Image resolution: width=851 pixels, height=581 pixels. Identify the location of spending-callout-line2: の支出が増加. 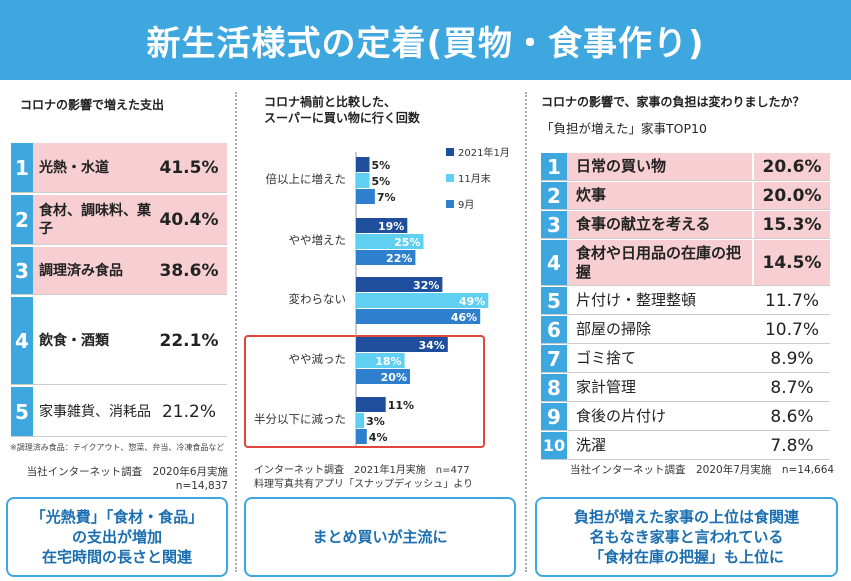
(116, 537).